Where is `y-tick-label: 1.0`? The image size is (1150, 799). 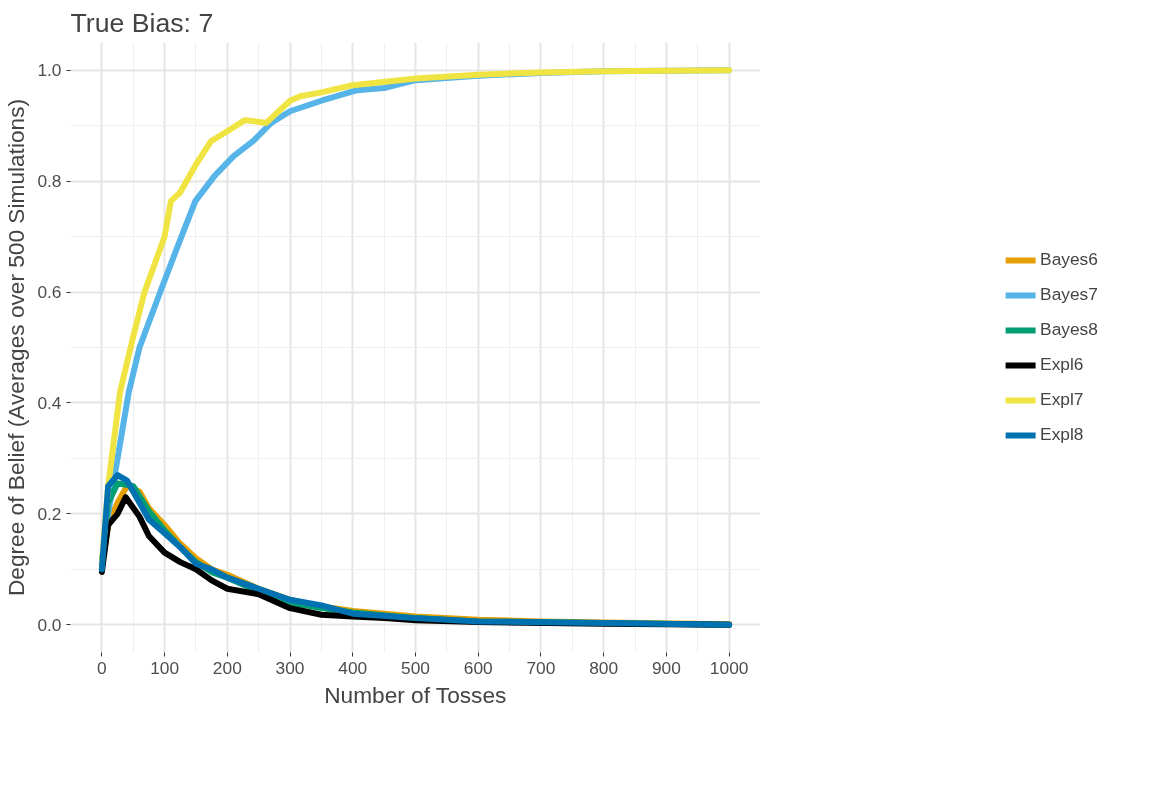 y-tick-label: 1.0 is located at coordinates (49, 70).